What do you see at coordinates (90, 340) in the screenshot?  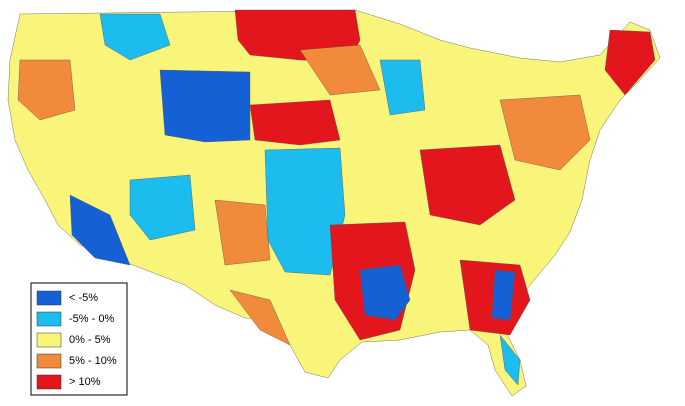 I see `legend-label: 0% - 5%` at bounding box center [90, 340].